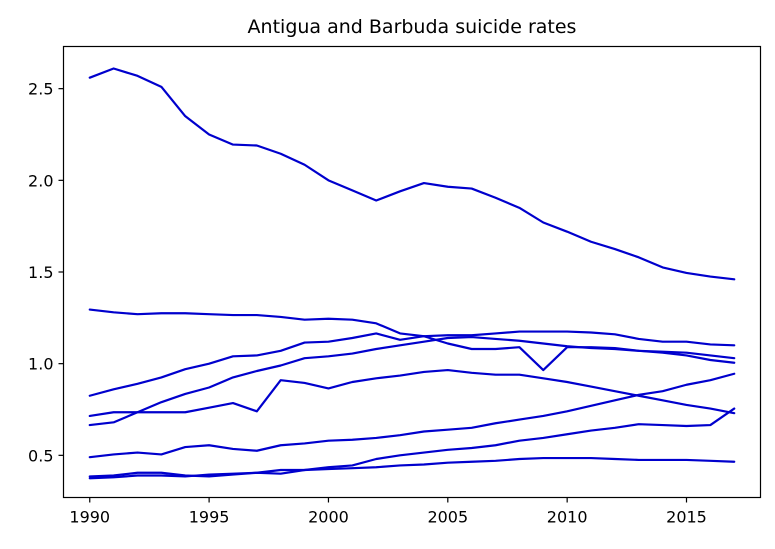 This screenshot has width=775, height=549. What do you see at coordinates (567, 517) in the screenshot?
I see `x-tick-label: 2010` at bounding box center [567, 517].